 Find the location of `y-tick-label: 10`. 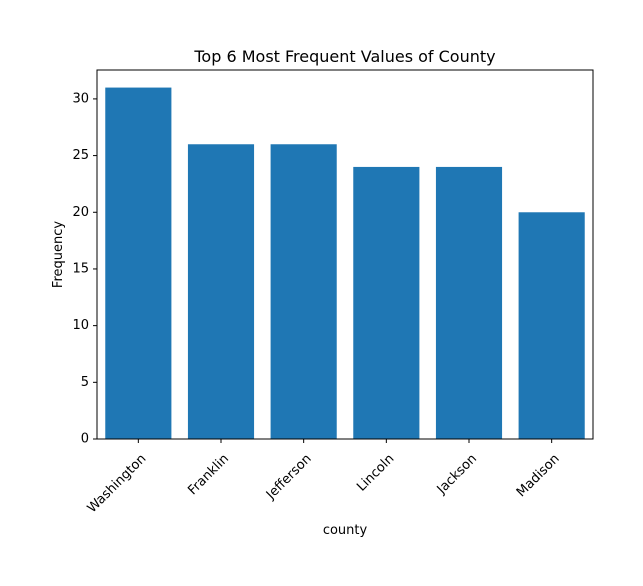

y-tick-label: 10 is located at coordinates (80, 325).